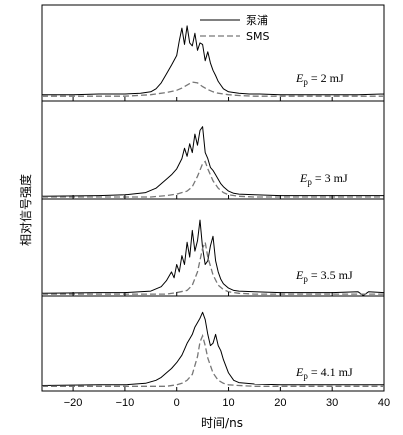  What do you see at coordinates (330, 275) in the screenshot?
I see `panel-label-value: = 3.5 mJ` at bounding box center [330, 275].